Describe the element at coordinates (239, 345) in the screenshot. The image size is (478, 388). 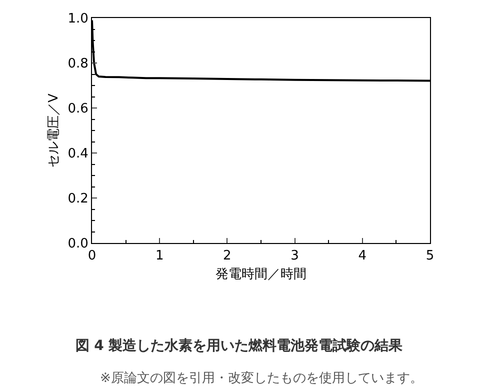
I see `text: 図 4 製造した水素を用いた燃料電池発電試験の結果` at that location.